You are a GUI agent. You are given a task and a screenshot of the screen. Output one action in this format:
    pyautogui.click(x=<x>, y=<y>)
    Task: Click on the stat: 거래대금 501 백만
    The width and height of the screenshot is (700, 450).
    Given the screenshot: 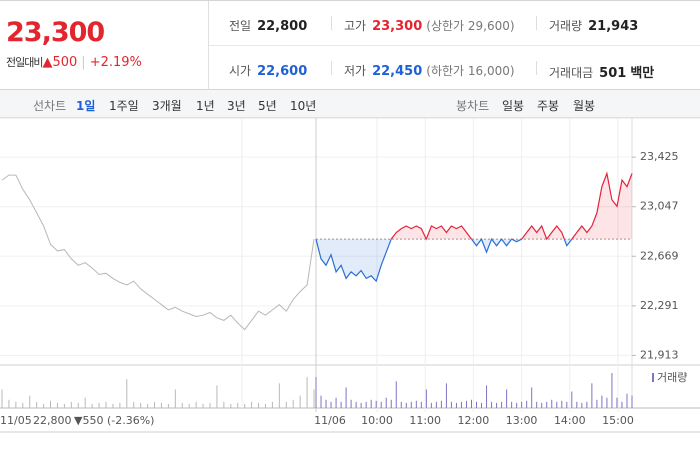 What is the action you would take?
    pyautogui.click(x=601, y=71)
    